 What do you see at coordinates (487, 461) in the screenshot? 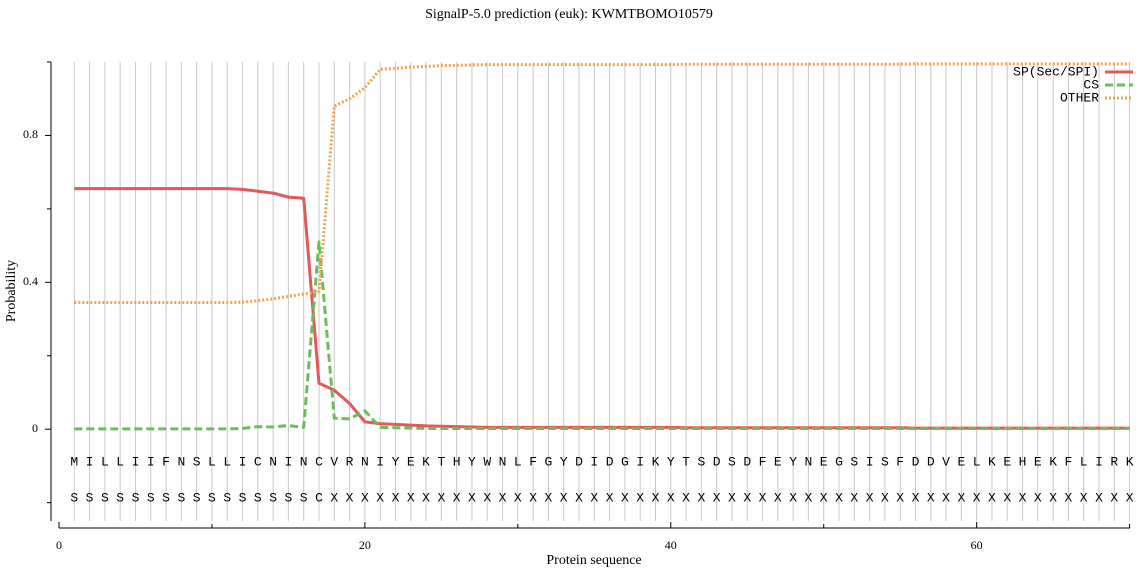
I see `residue: W` at bounding box center [487, 461].